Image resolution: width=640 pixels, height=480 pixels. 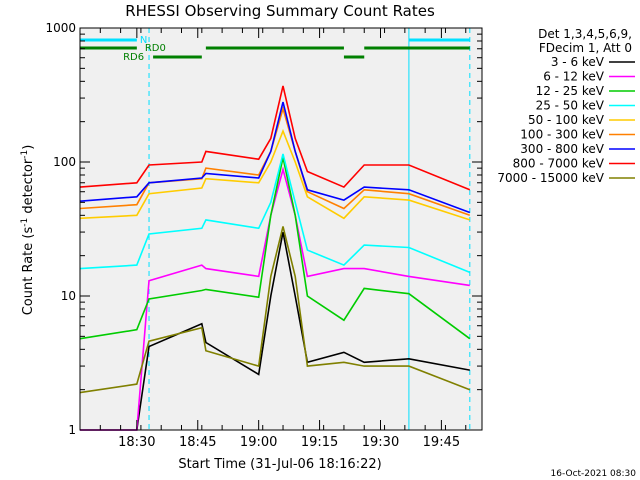 I want to click on y-axis-label-end: ), so click(x=28, y=147).